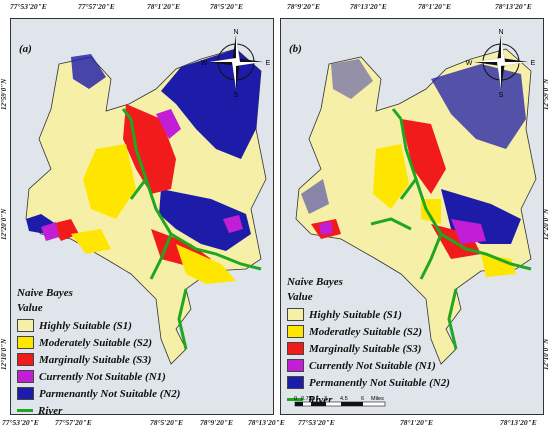  I want to click on swatch-s2-a, so click(25, 342).